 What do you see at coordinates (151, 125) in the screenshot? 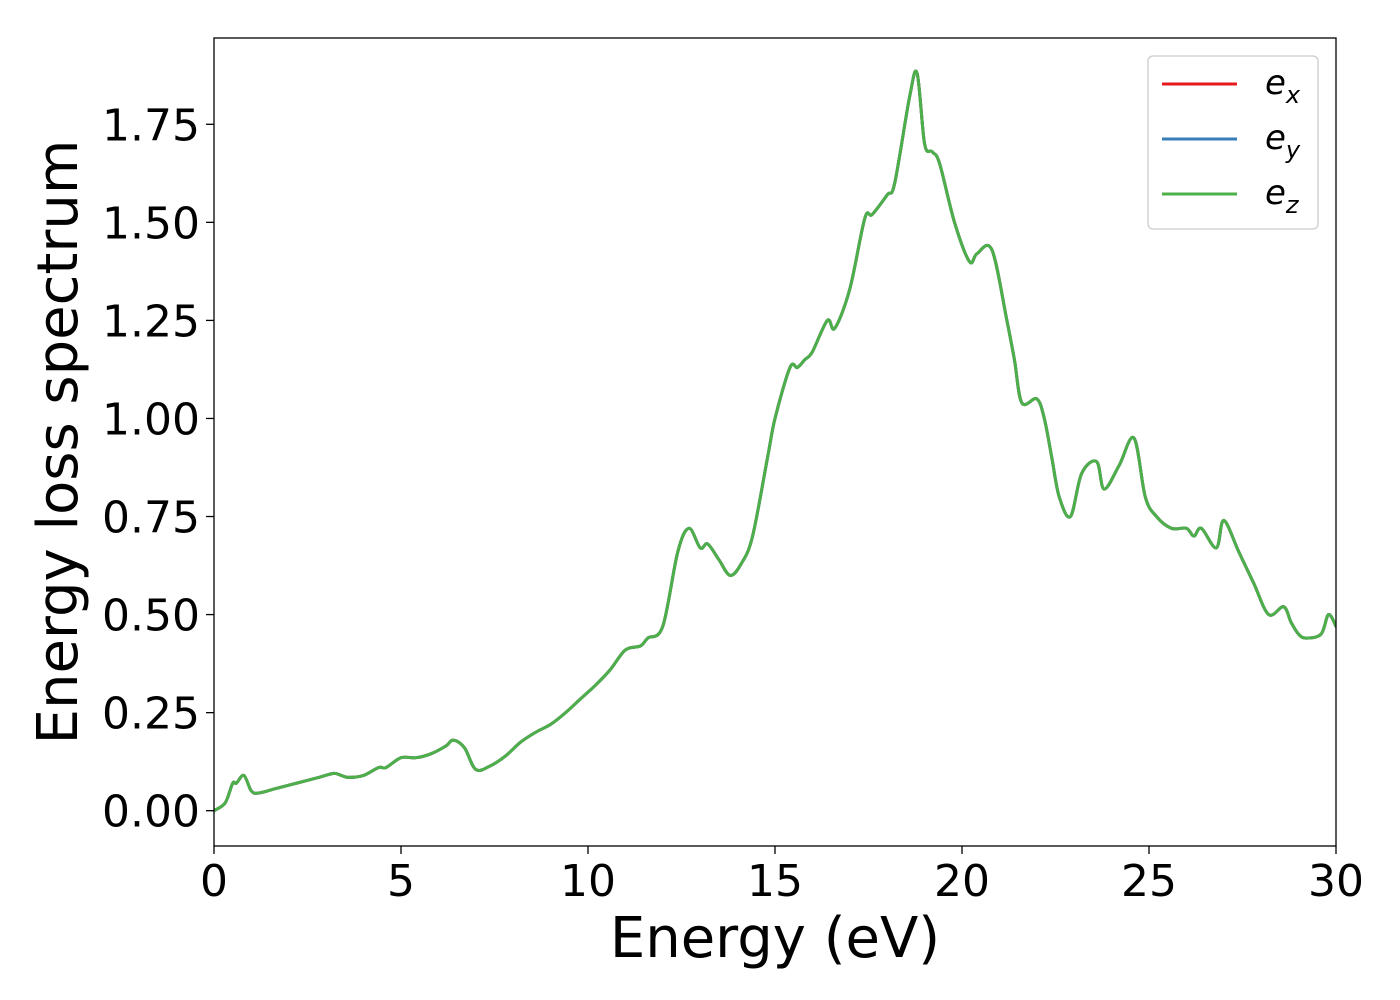
I see `y-tick-label: 1.75` at bounding box center [151, 125].